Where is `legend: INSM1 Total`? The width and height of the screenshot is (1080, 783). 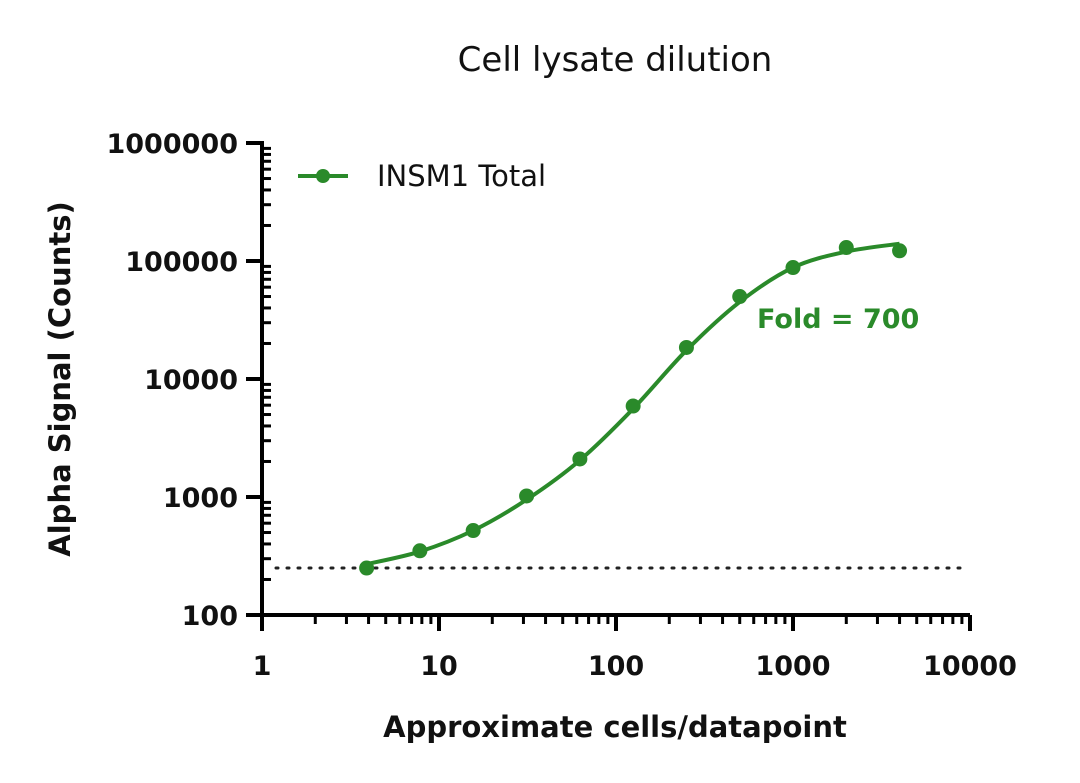 legend: INSM1 Total is located at coordinates (422, 176).